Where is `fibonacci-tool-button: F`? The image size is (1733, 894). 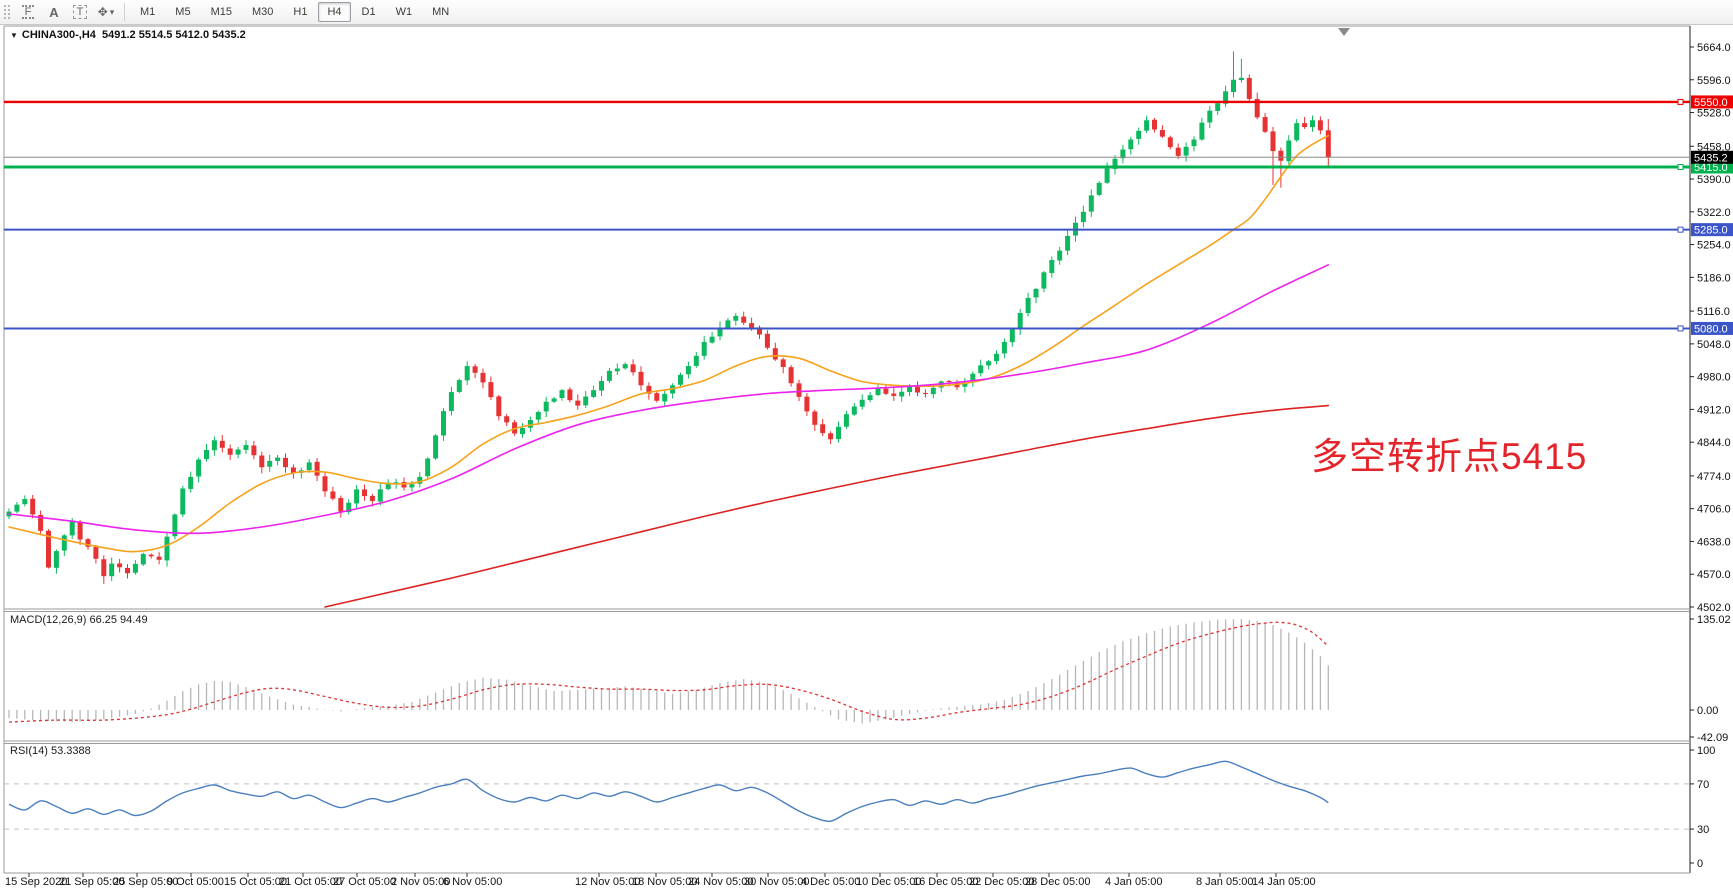 fibonacci-tool-button: F is located at coordinates (28, 12).